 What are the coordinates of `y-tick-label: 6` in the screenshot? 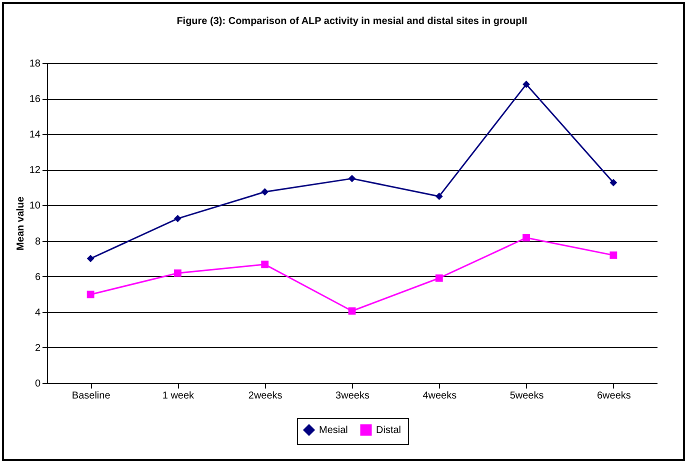 It's located at (37, 277).